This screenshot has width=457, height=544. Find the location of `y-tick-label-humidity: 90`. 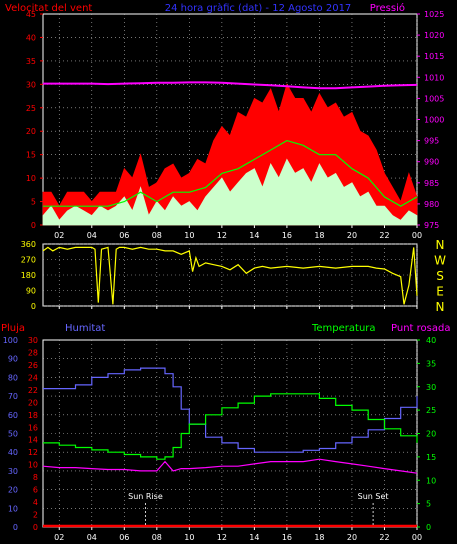

y-tick-label-humidity: 90 is located at coordinates (13, 359).